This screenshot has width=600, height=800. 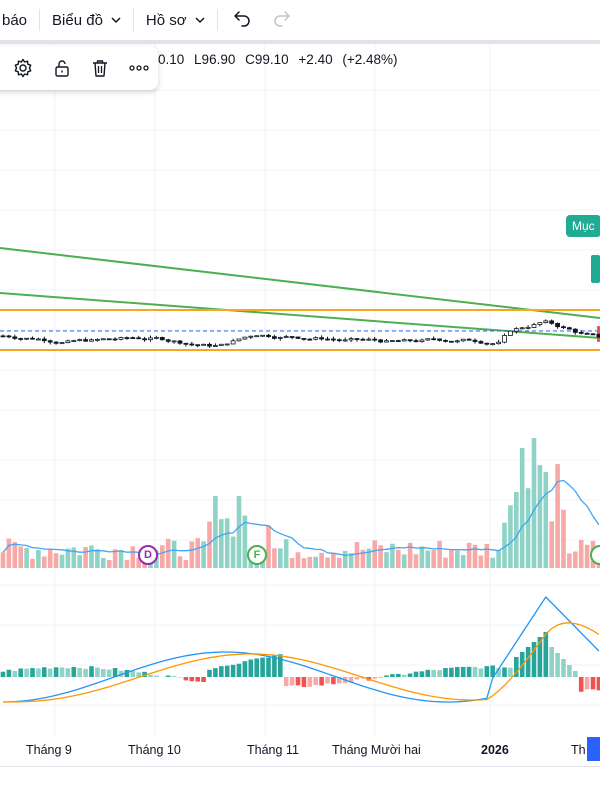 I want to click on scroll-to-latest-button, so click(x=593, y=749).